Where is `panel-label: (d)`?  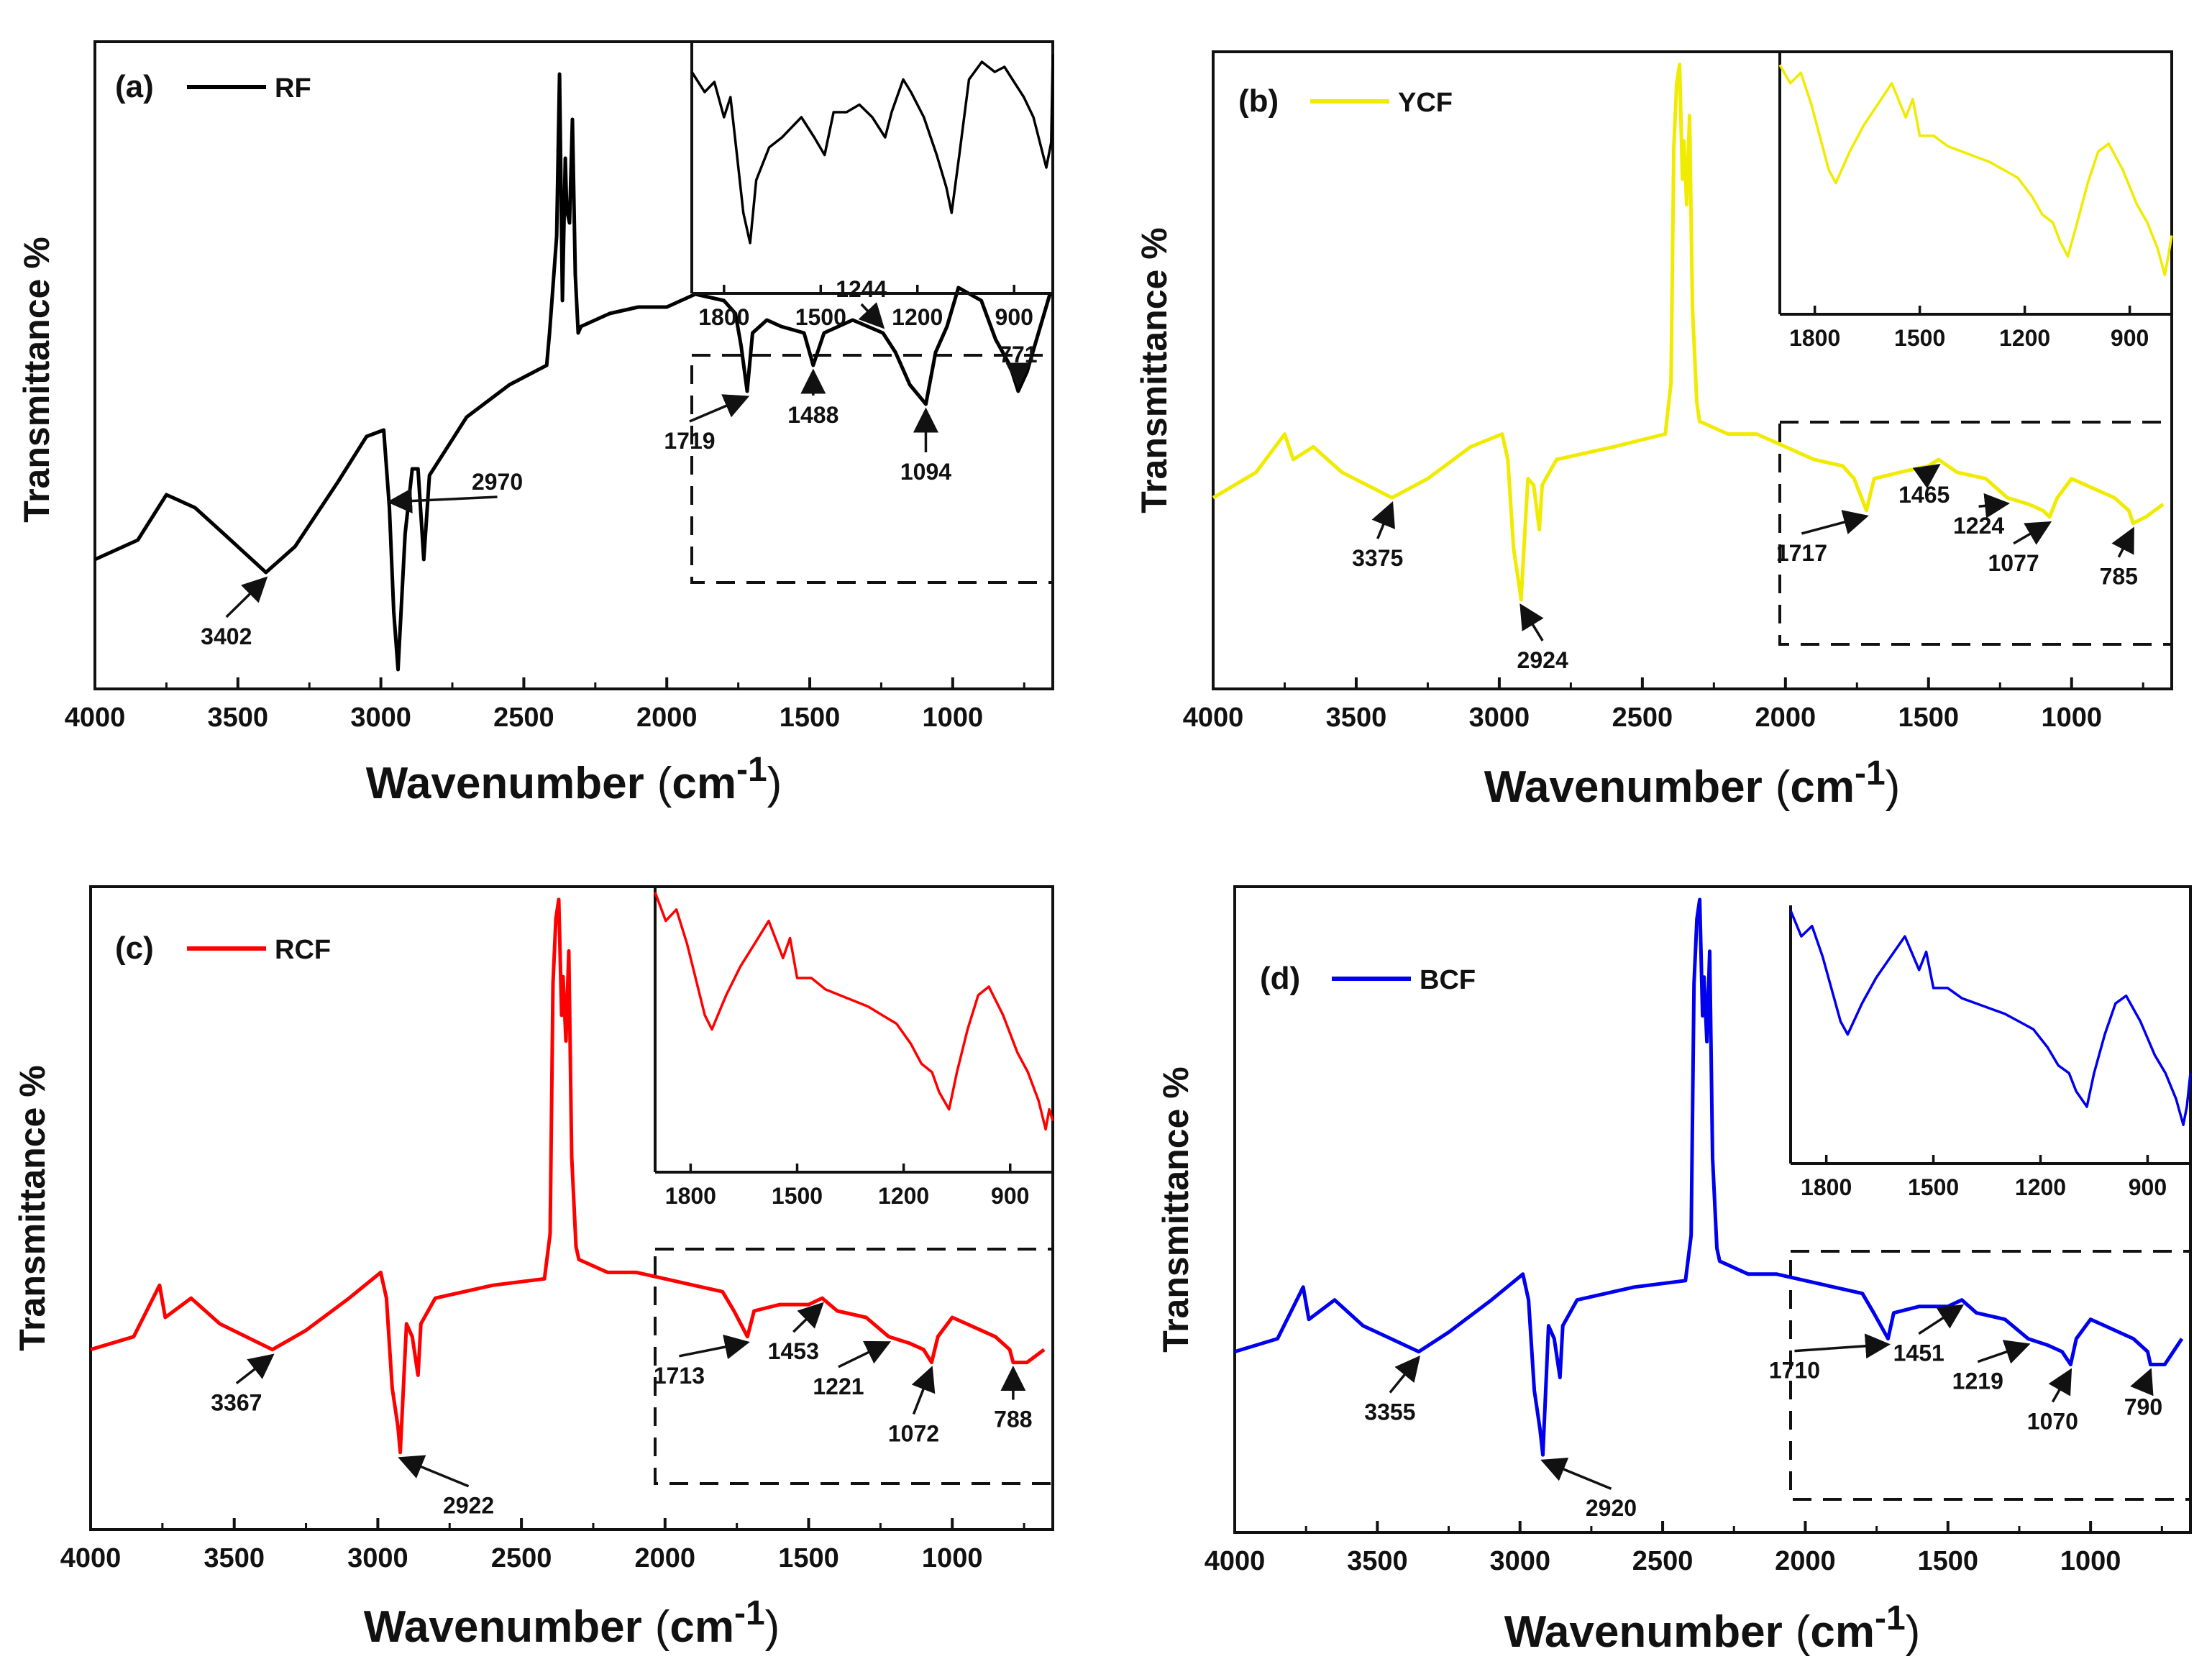 panel-label: (d) is located at coordinates (1280, 979).